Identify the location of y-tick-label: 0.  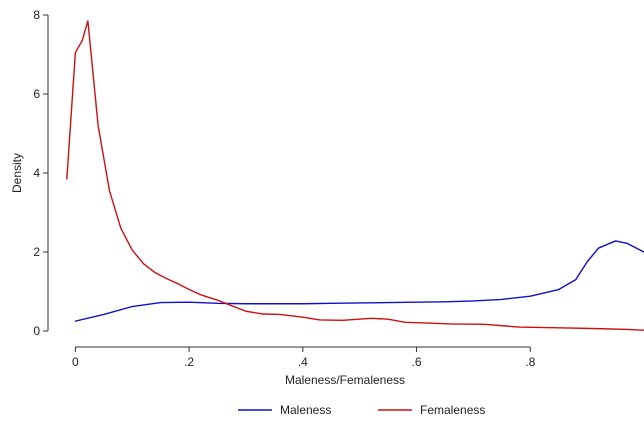
(36, 331).